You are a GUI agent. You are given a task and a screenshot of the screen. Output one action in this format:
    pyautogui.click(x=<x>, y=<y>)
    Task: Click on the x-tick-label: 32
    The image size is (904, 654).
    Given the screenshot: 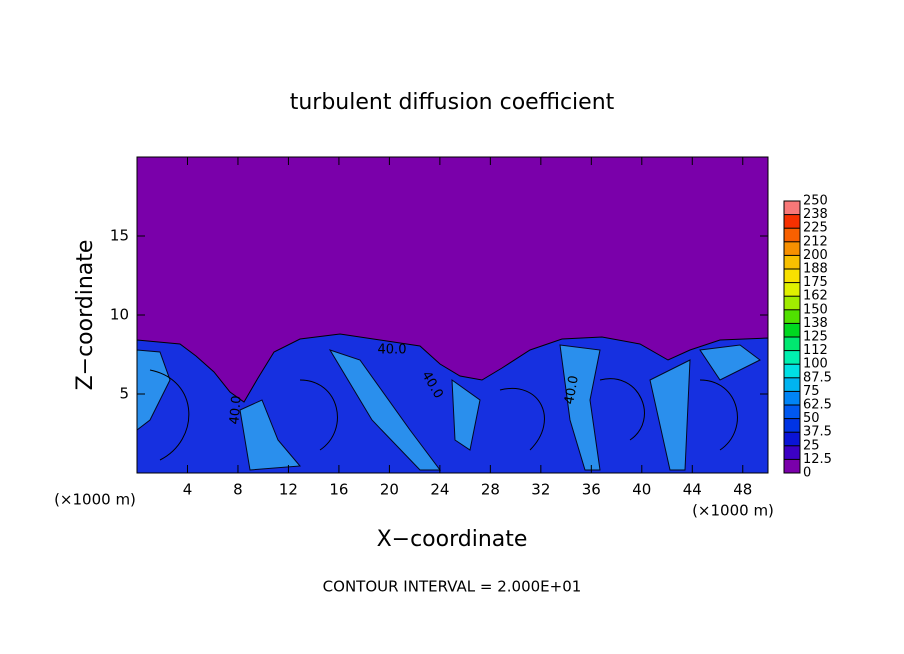 What is the action you would take?
    pyautogui.click(x=540, y=490)
    